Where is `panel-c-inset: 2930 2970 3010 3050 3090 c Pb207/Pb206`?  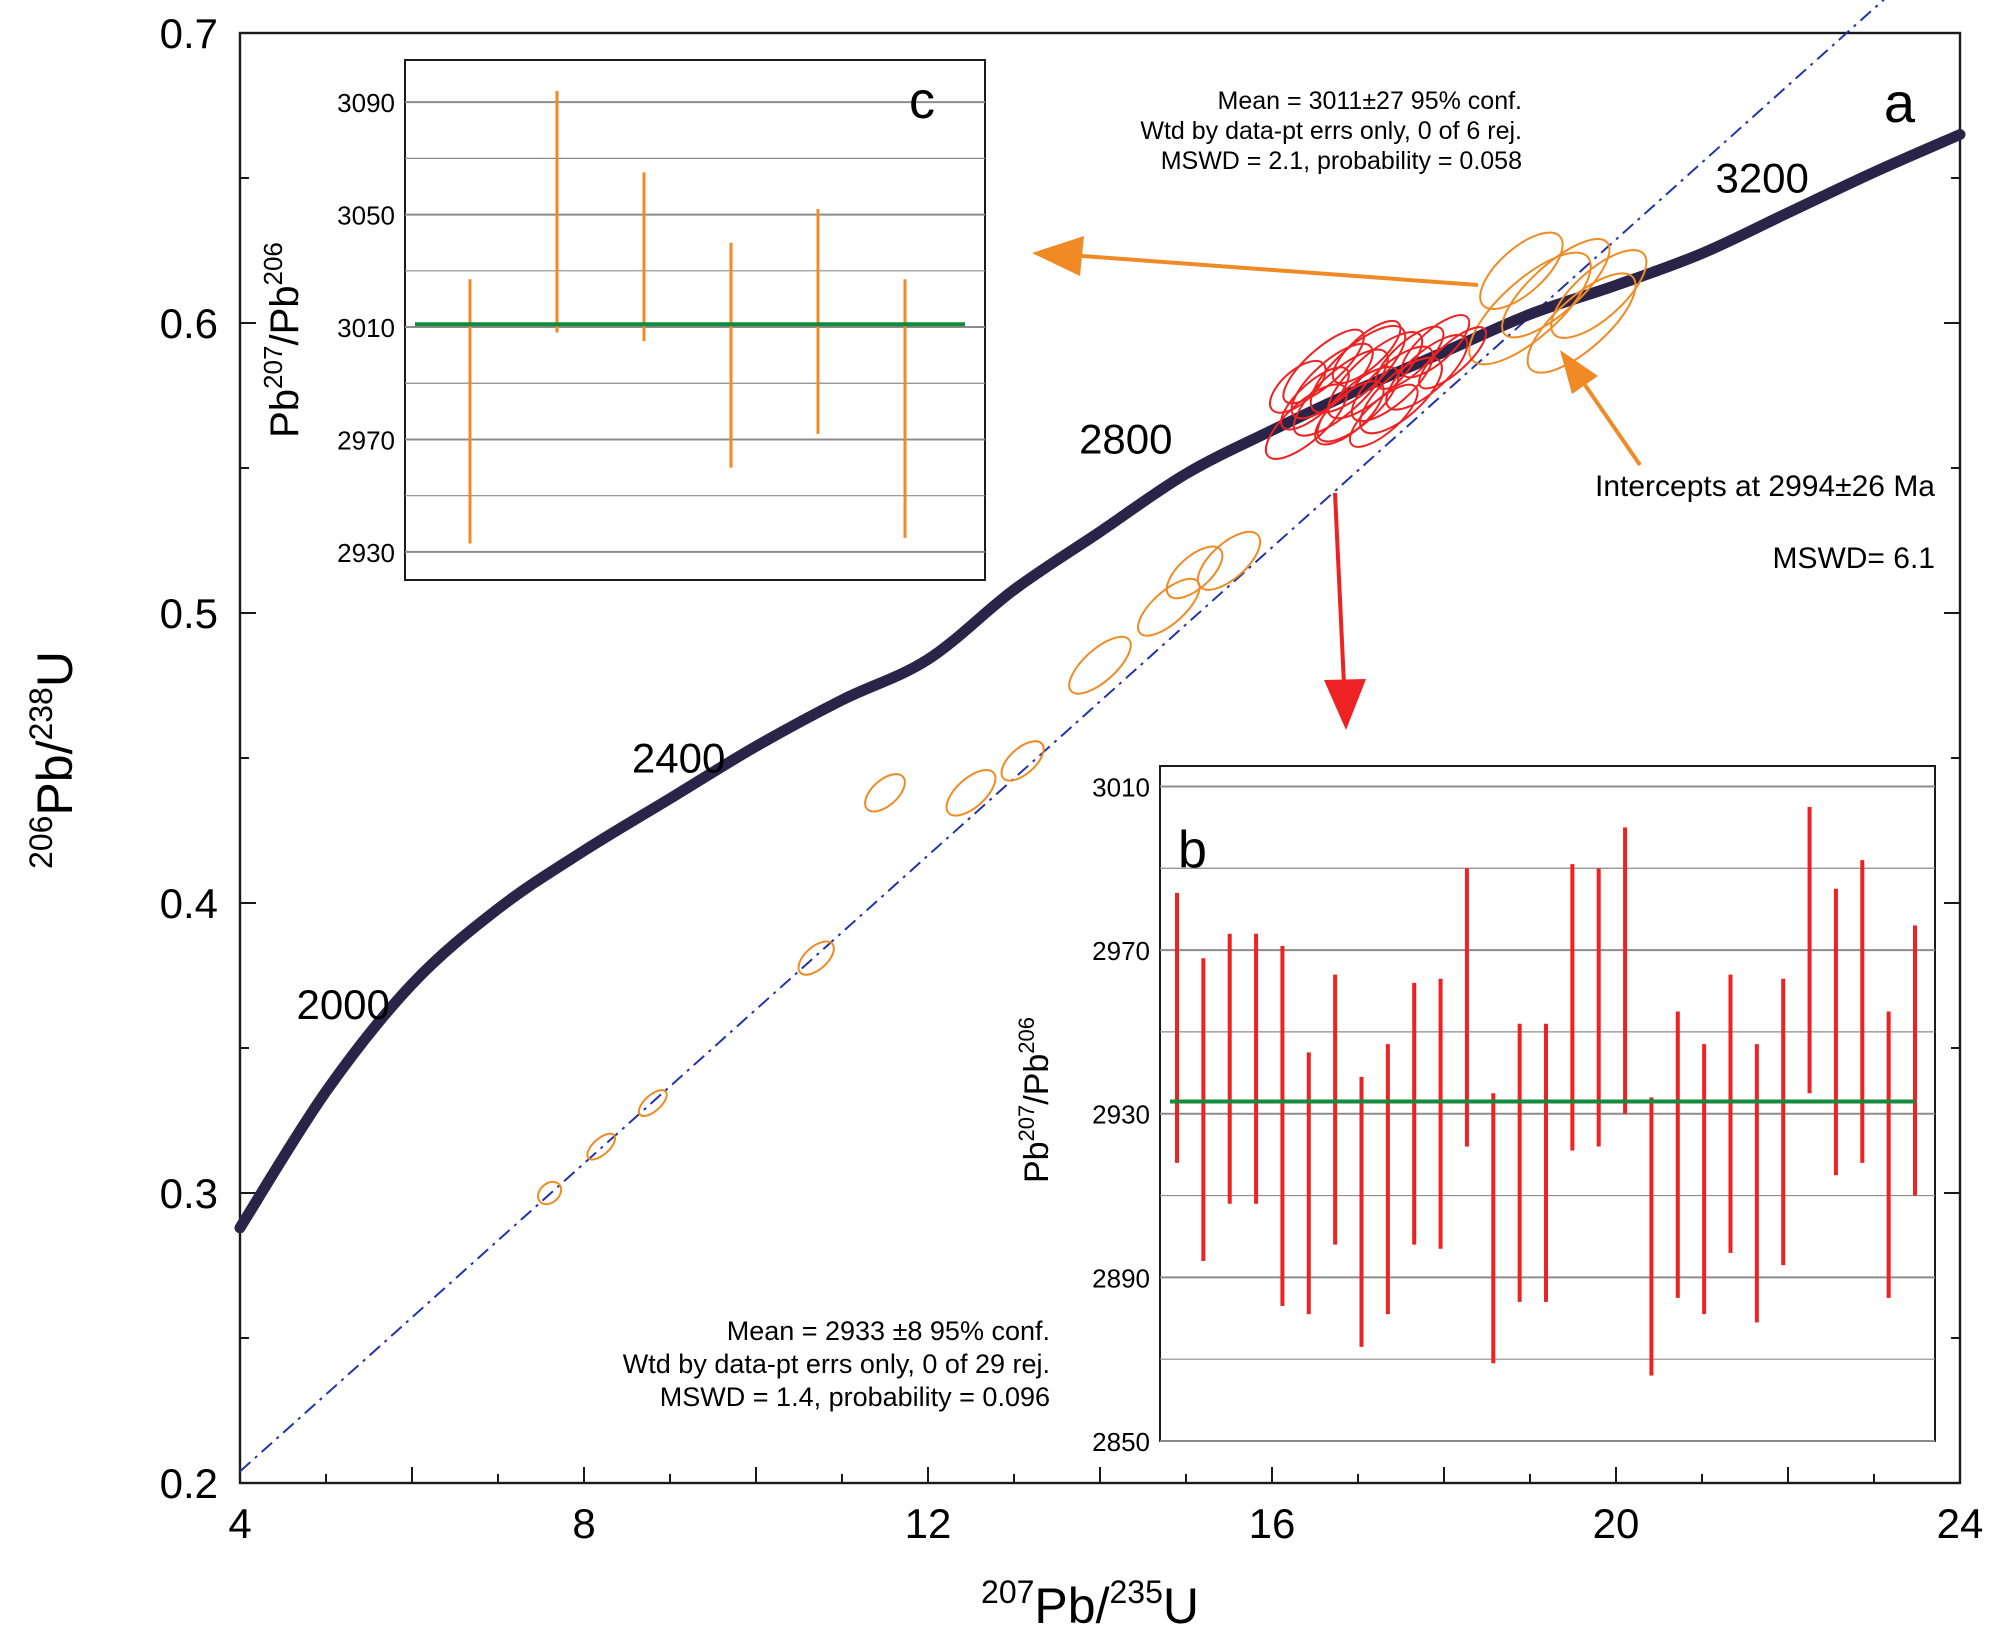 panel-c-inset: 2930 2970 3010 3050 3090 c Pb207/Pb206 is located at coordinates (622, 320).